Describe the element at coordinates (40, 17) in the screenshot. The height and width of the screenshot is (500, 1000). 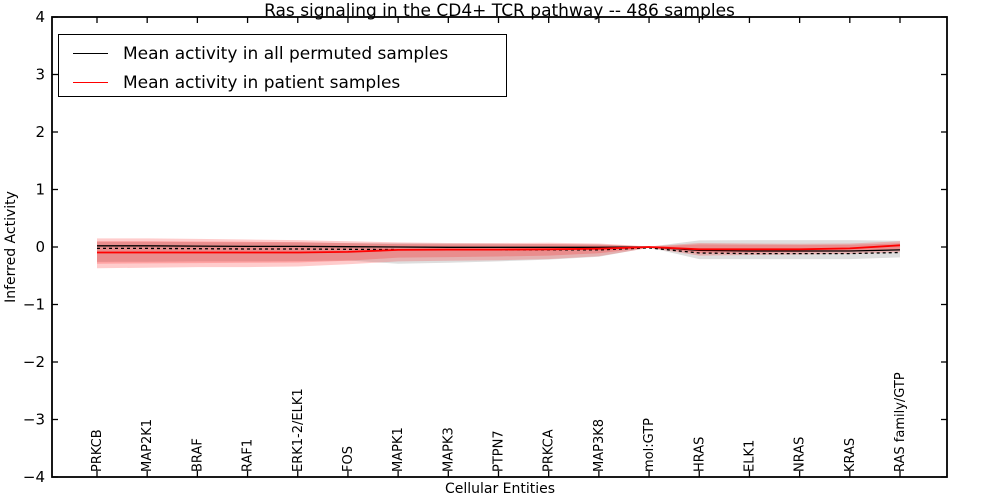
I see `y-tick-label: 4` at that location.